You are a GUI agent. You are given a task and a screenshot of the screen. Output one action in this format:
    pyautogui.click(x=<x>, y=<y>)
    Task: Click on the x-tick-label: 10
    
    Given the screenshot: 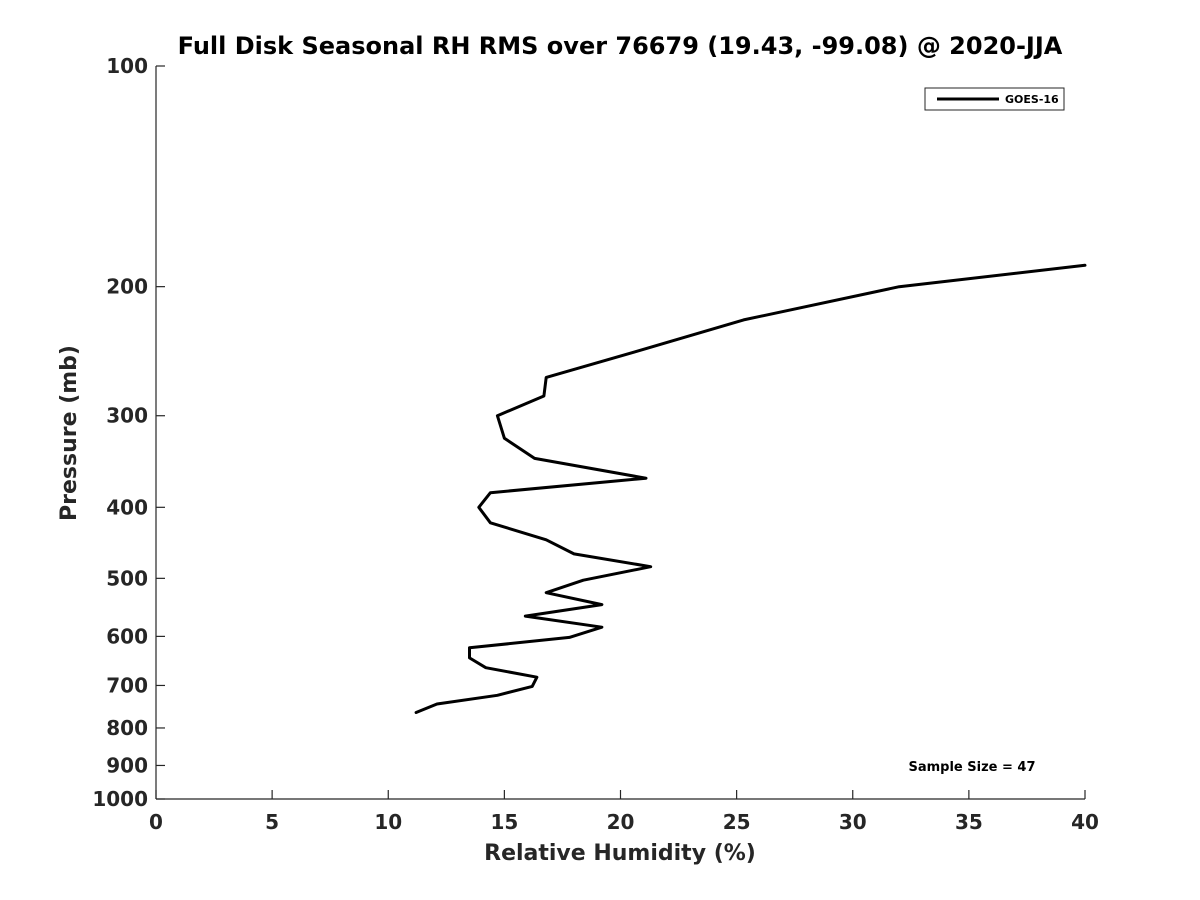 What is the action you would take?
    pyautogui.click(x=388, y=822)
    